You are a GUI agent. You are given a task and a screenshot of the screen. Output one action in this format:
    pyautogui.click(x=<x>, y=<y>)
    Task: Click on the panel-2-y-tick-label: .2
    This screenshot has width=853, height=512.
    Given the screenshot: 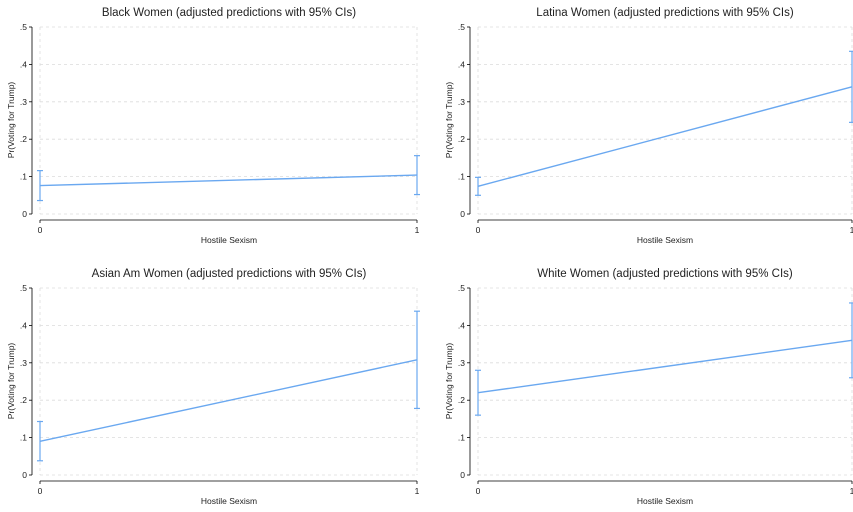 What is the action you would take?
    pyautogui.click(x=461, y=139)
    